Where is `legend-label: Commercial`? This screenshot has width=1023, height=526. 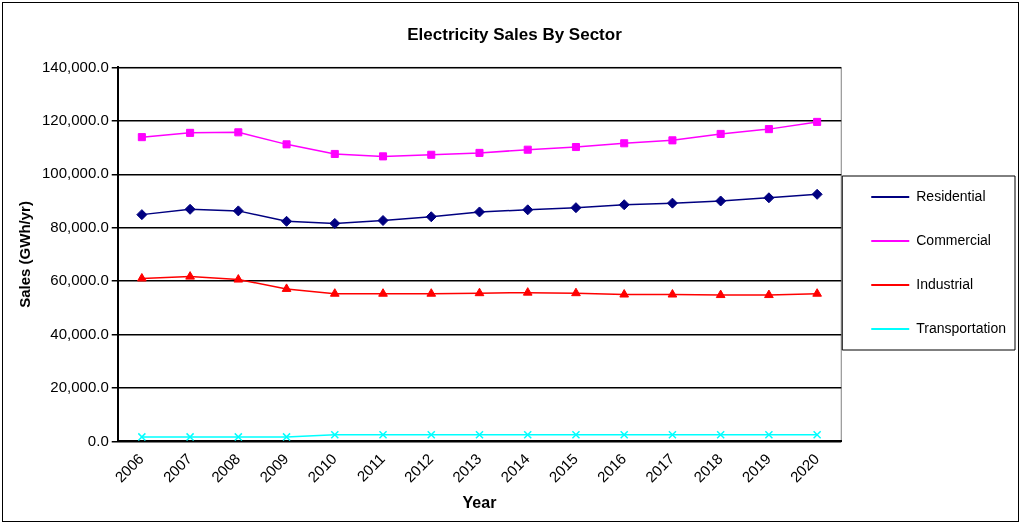
legend-label: Commercial is located at coordinates (953, 239).